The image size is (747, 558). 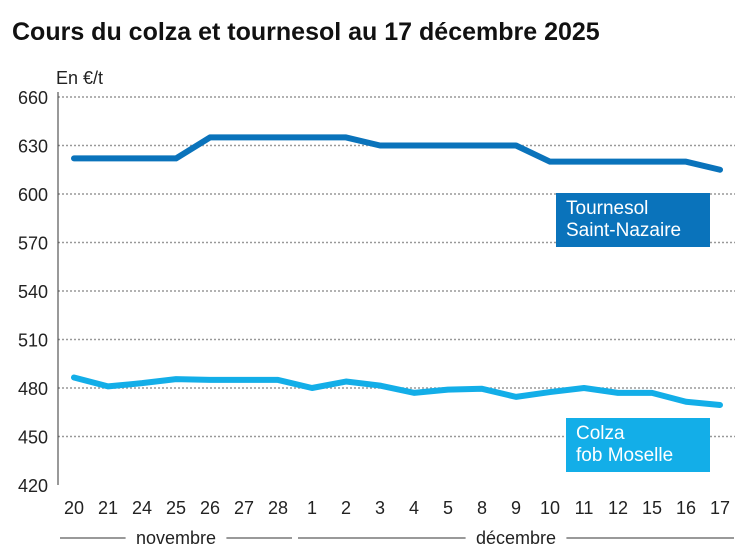 What do you see at coordinates (686, 508) in the screenshot?
I see `x-tick-label: 16` at bounding box center [686, 508].